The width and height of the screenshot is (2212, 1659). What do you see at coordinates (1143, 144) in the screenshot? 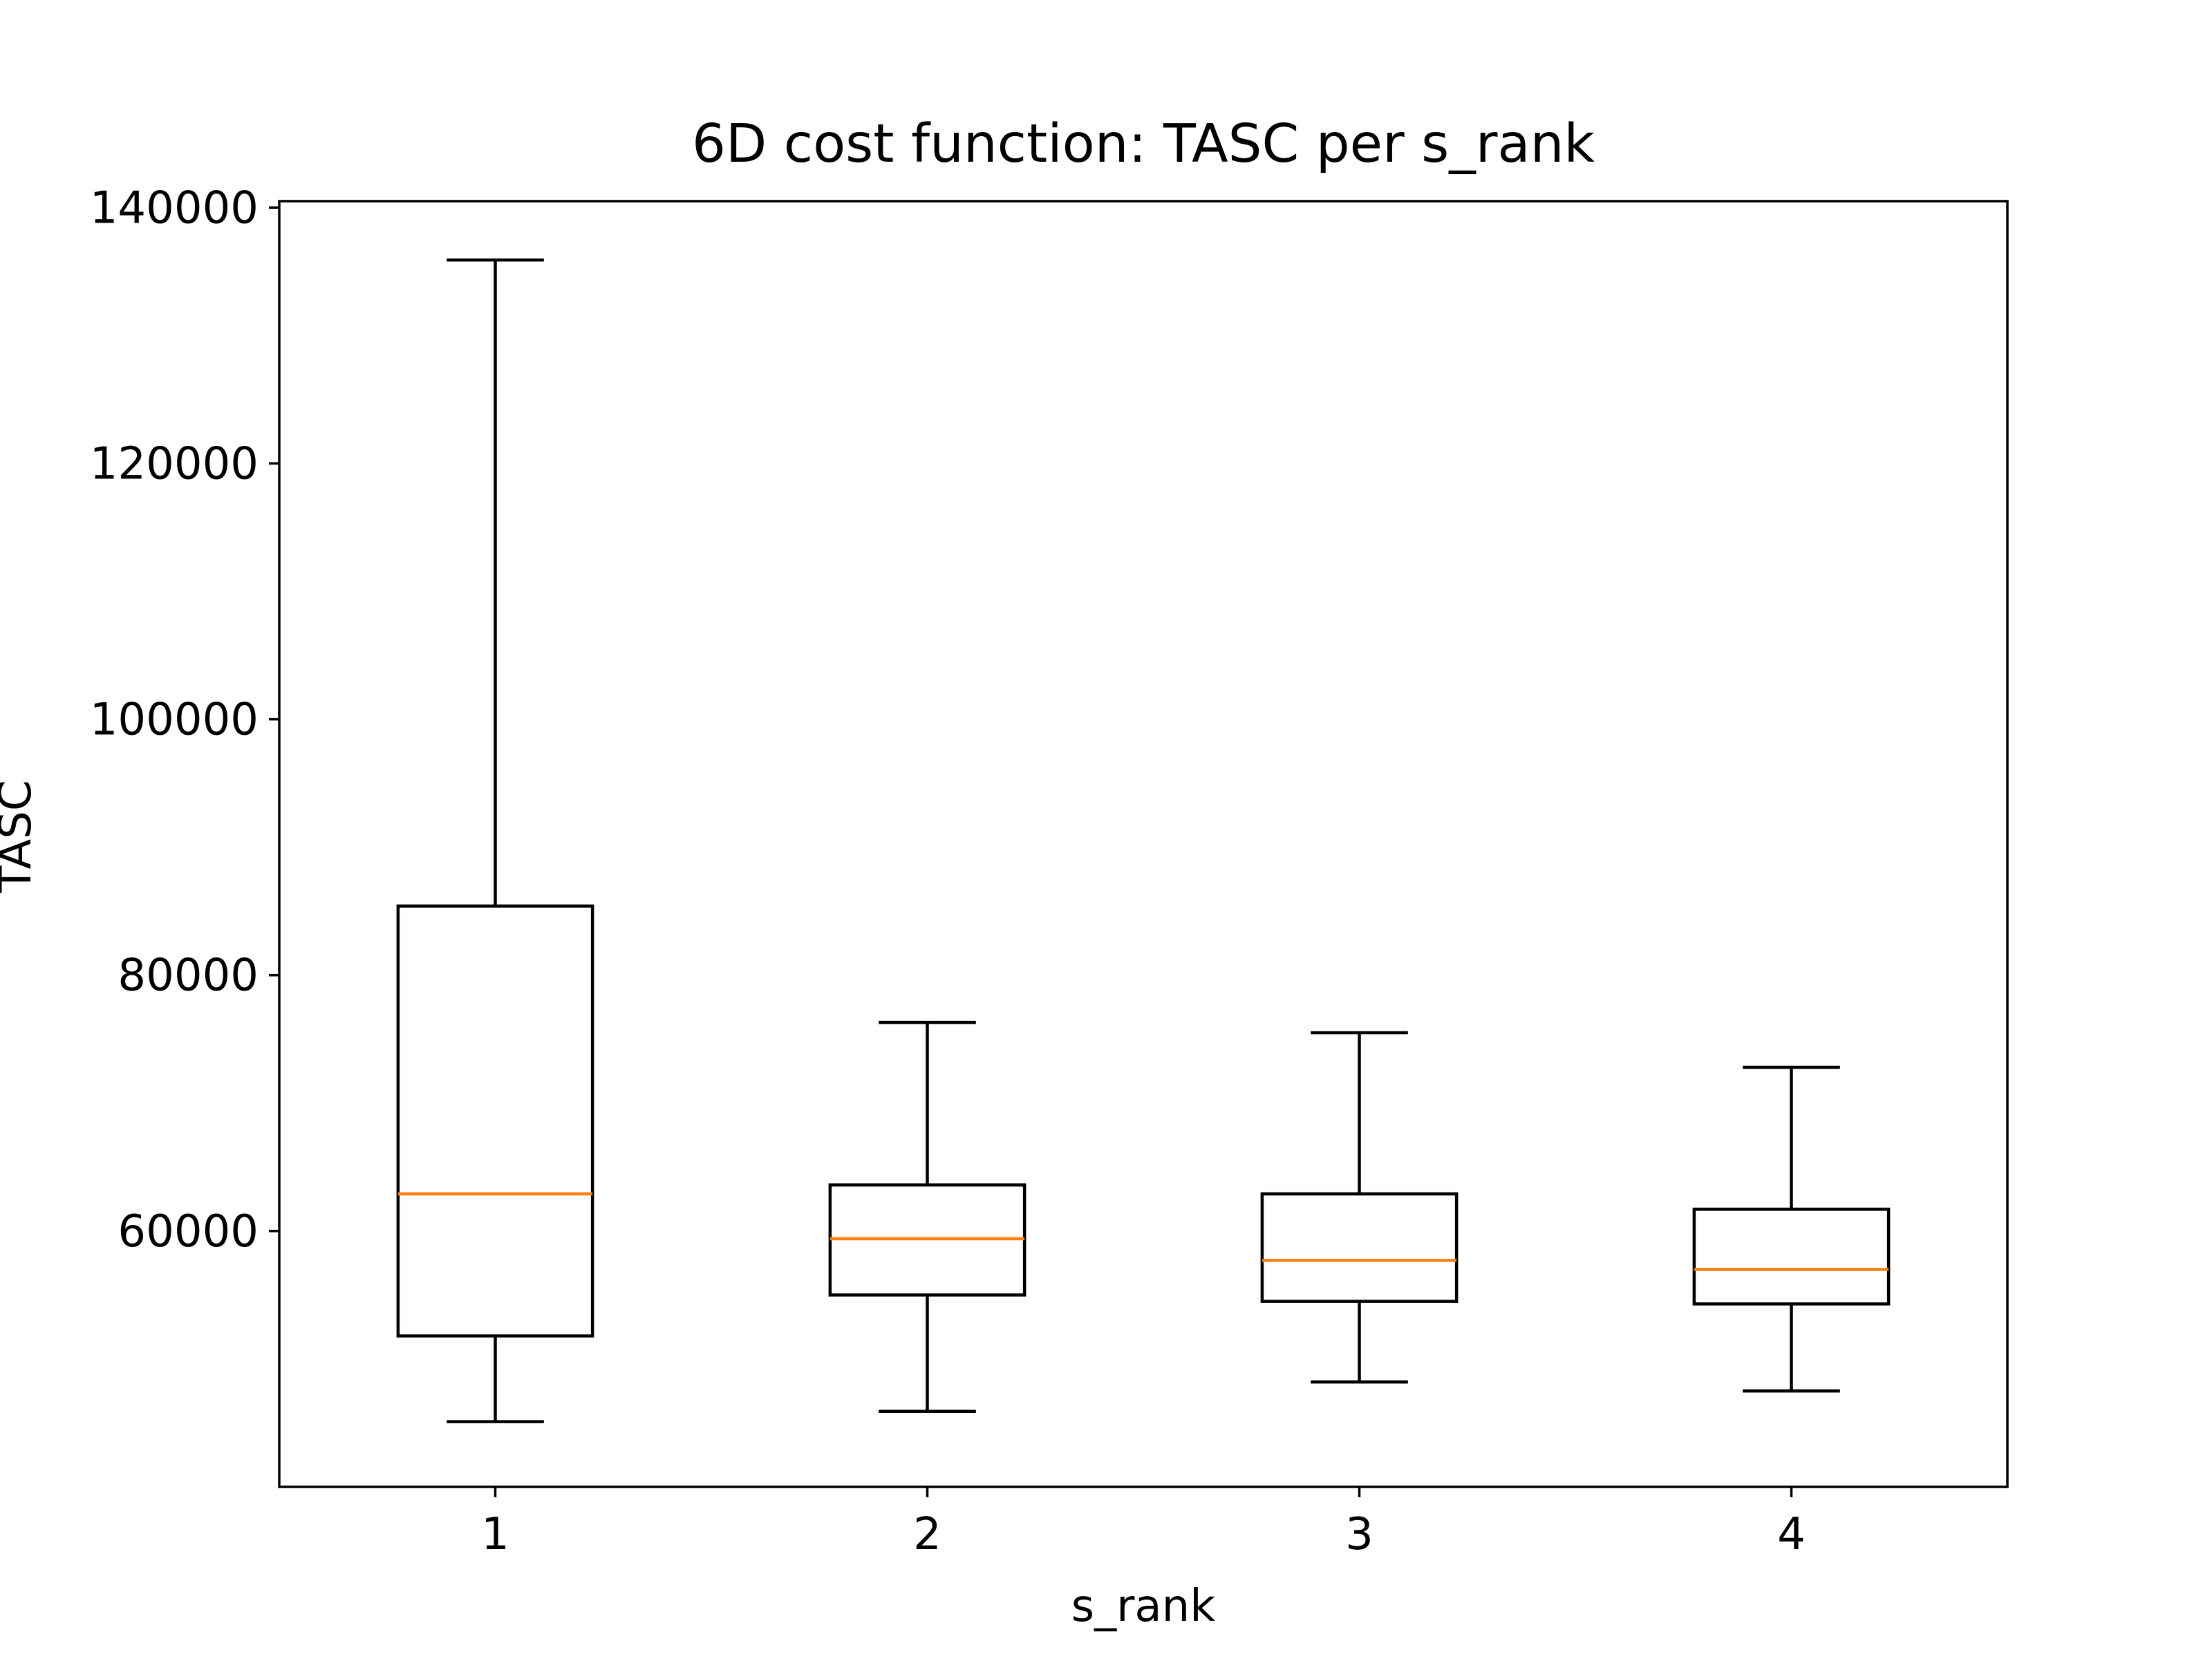
I see `chart-title: 6D cost function: TASC per s_rank` at bounding box center [1143, 144].